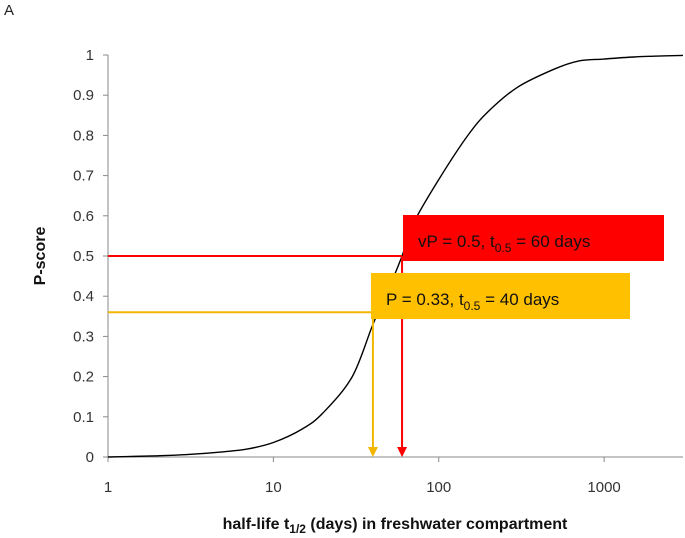  Describe the element at coordinates (603, 487) in the screenshot. I see `x-tick-label: 1000` at that location.